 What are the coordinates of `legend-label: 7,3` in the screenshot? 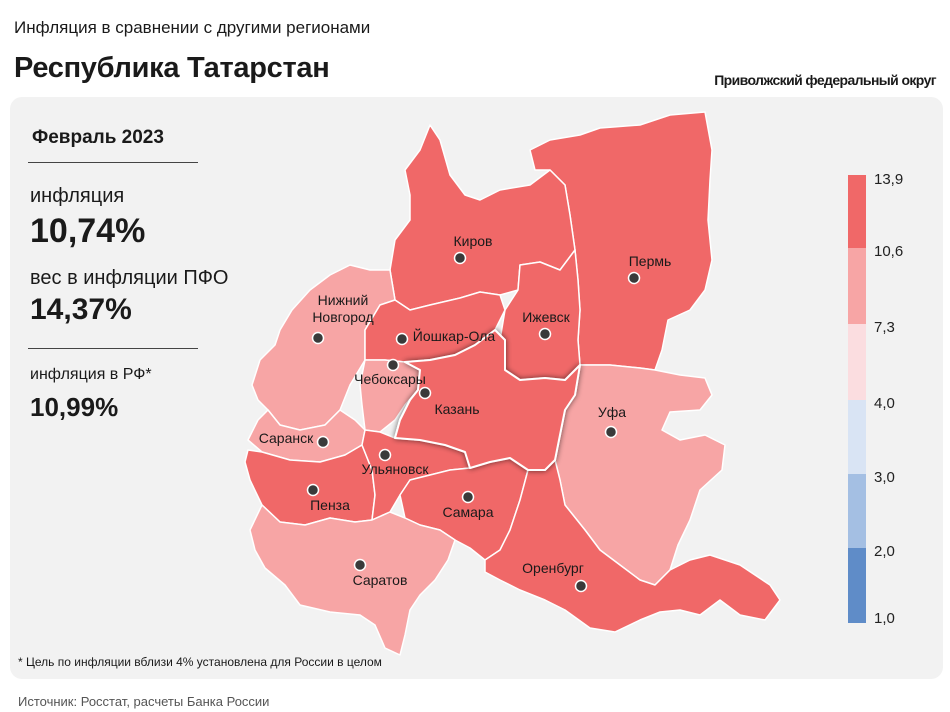 It's located at (884, 327).